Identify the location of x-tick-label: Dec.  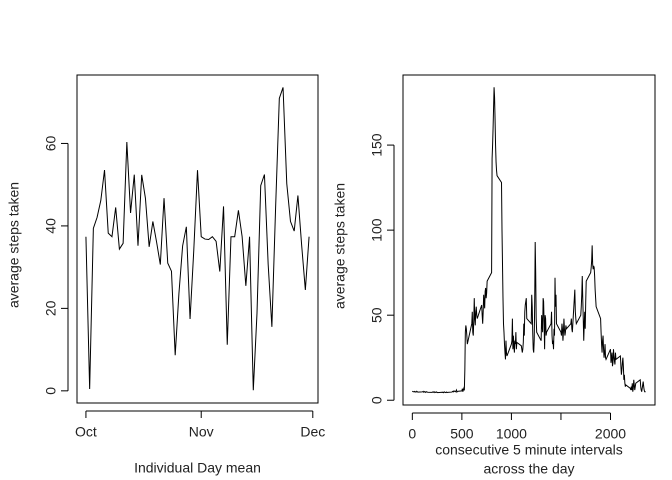
(312, 432).